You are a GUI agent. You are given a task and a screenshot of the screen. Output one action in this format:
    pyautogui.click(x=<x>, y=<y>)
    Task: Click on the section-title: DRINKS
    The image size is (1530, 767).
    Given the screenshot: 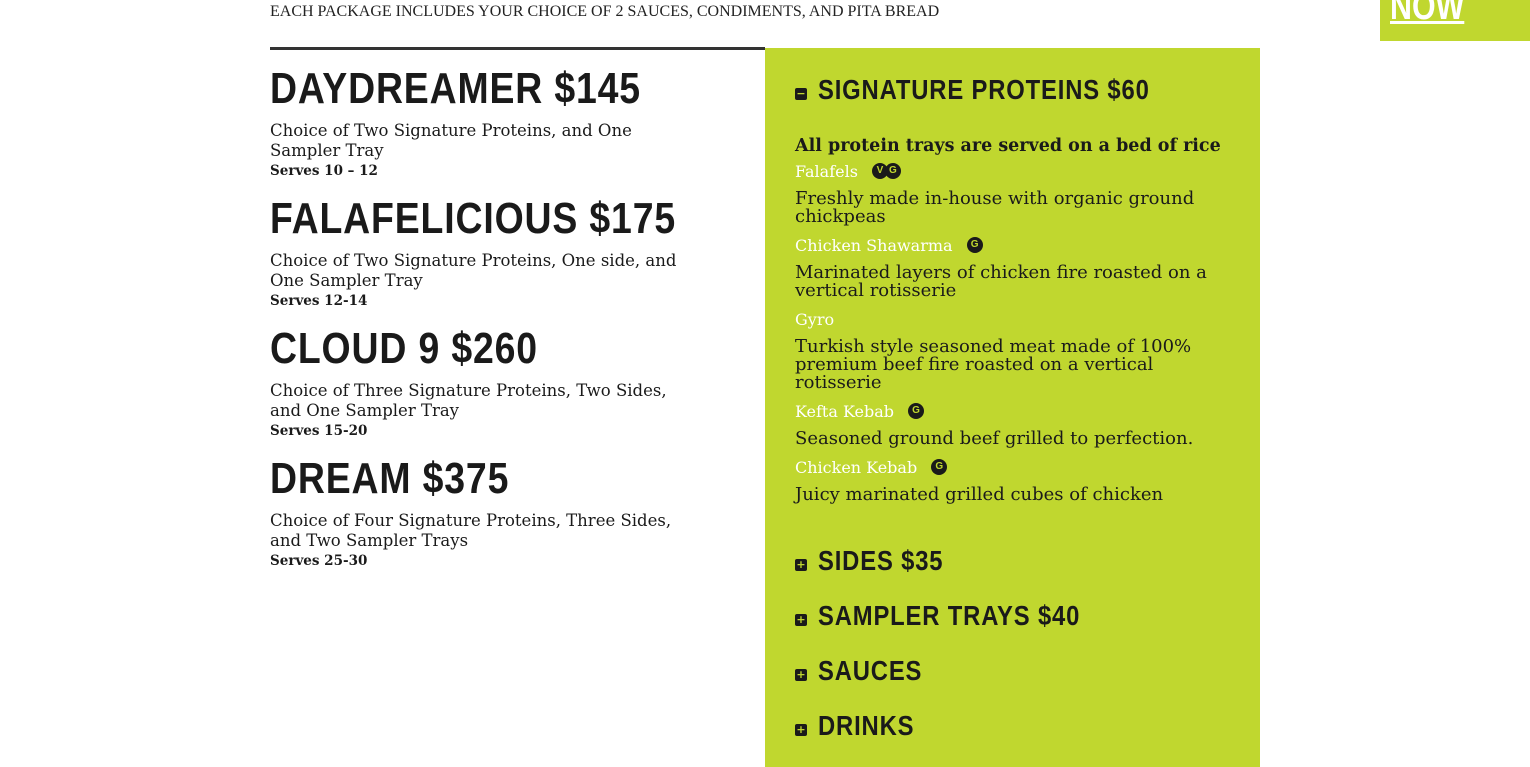 What is the action you would take?
    pyautogui.click(x=866, y=725)
    